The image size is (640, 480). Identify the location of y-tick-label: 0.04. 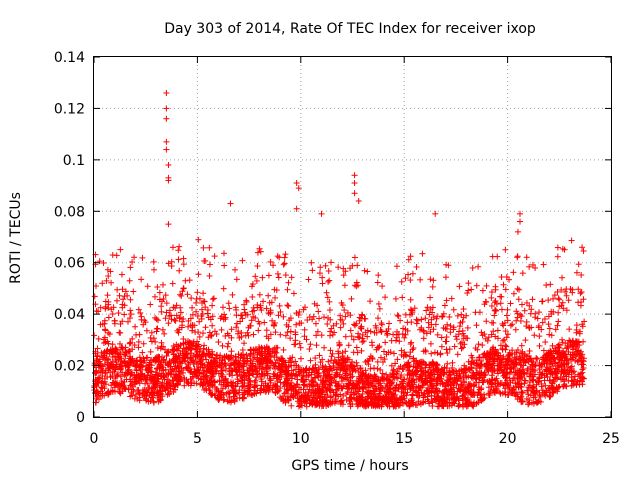
(69, 315).